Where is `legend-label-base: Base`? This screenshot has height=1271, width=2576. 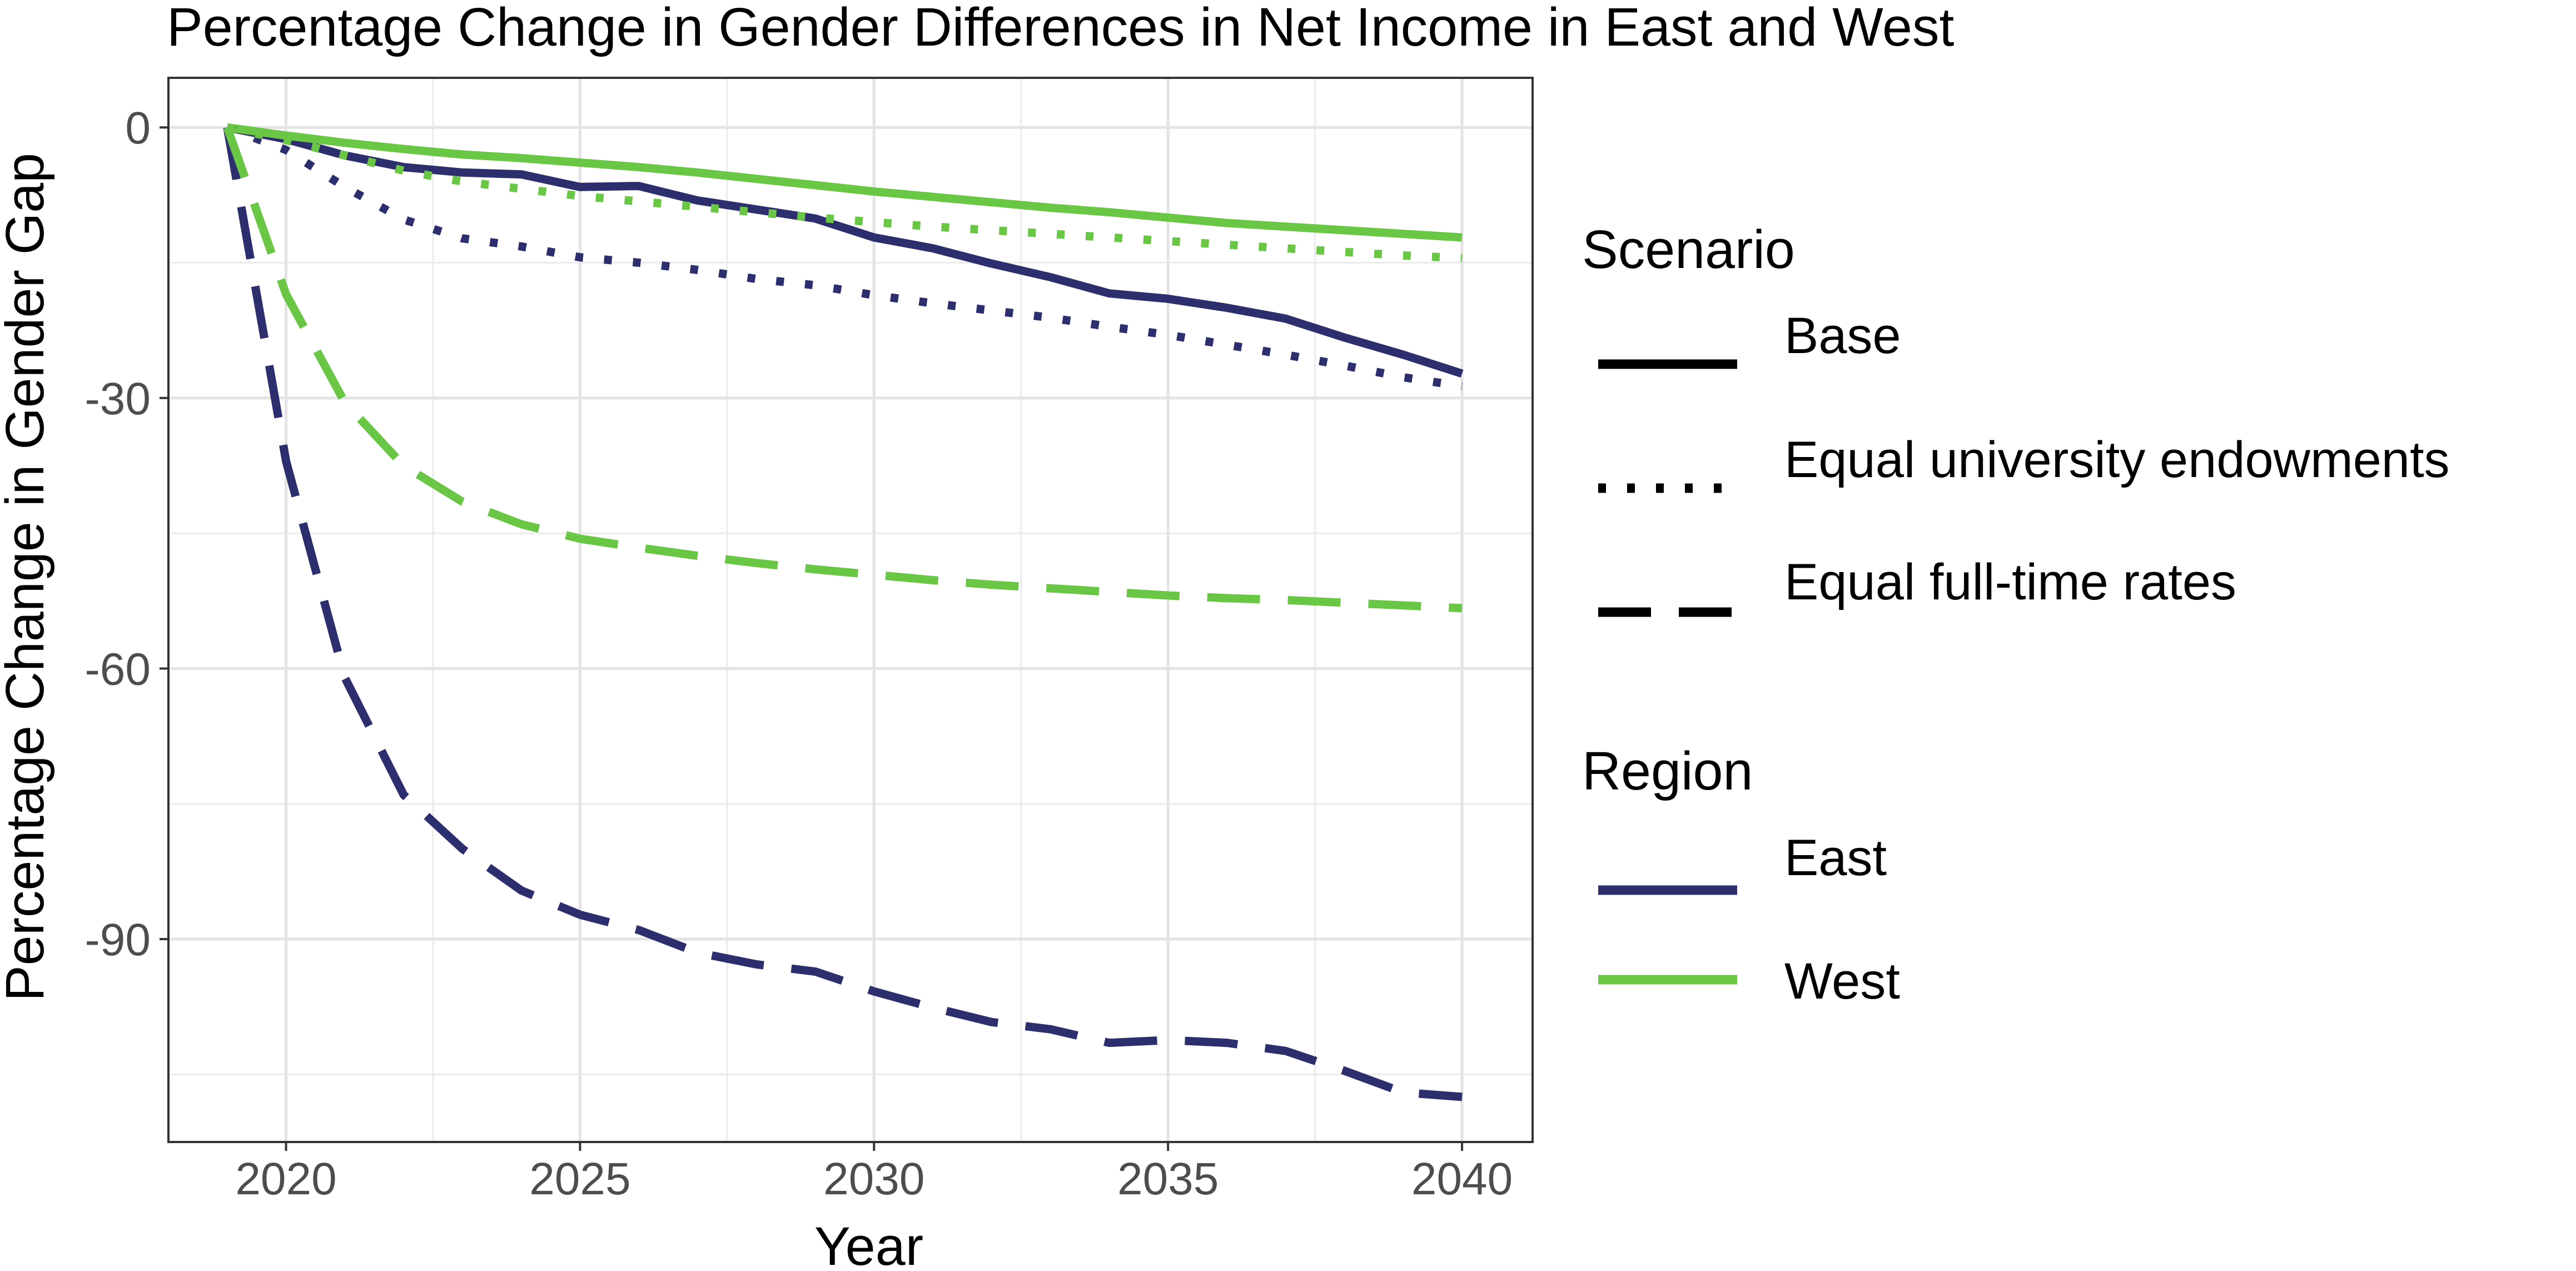
legend-label-base: Base is located at coordinates (1843, 335).